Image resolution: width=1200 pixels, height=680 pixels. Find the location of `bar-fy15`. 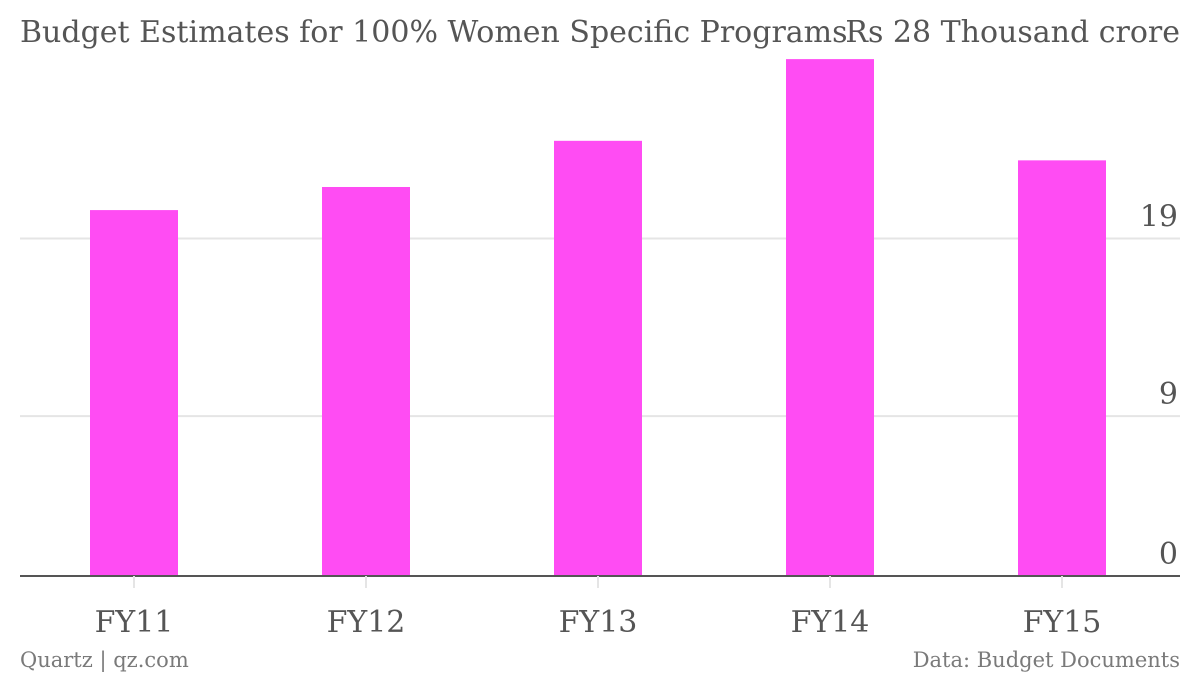

bar-fy15 is located at coordinates (1062, 368).